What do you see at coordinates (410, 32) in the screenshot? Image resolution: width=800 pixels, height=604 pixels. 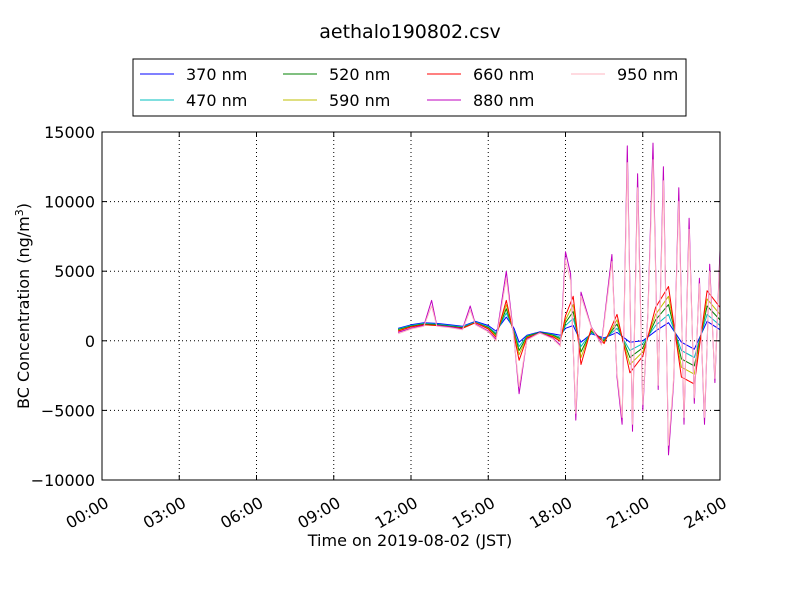 I see `chart-title: aethalo190802.csv` at bounding box center [410, 32].